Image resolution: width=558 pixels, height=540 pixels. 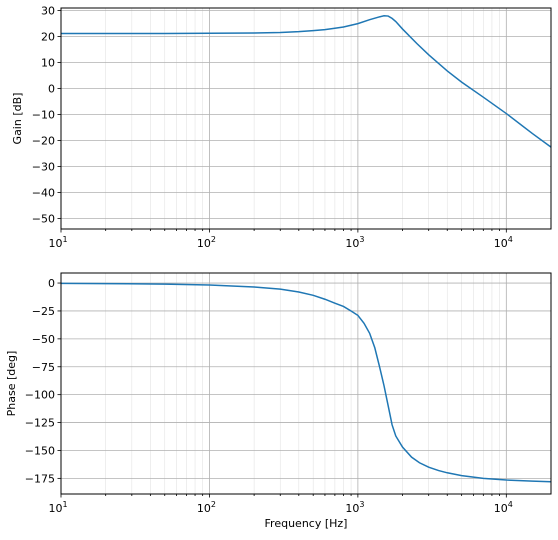 What do you see at coordinates (40, 478) in the screenshot?
I see `y-tick-label: −175` at bounding box center [40, 478].